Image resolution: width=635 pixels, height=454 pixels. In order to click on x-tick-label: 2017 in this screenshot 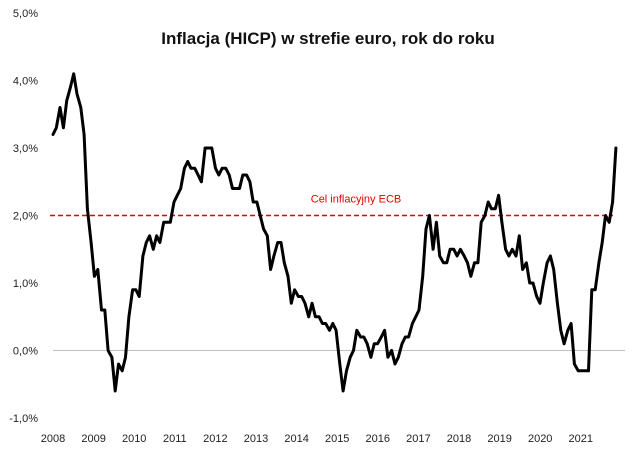, I will do `click(418, 439)`.